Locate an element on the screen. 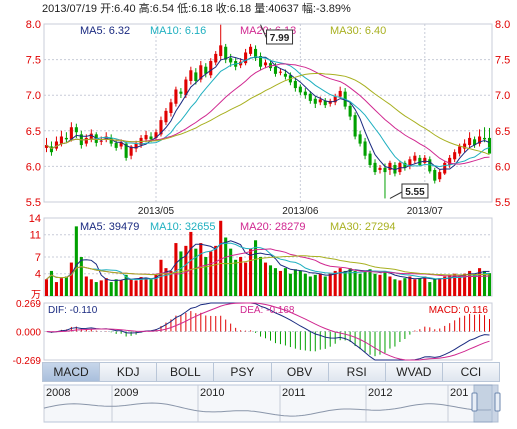  price-axis-tick-right: 7.0 is located at coordinates (502, 96).